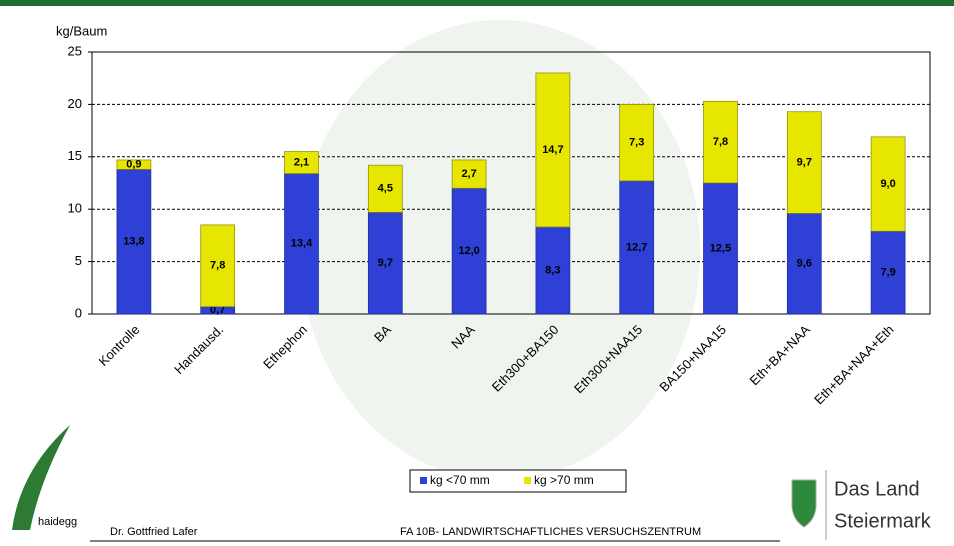  Describe the element at coordinates (853, 364) in the screenshot. I see `x-tick-label: Eth+BA+NAA+Eth` at that location.